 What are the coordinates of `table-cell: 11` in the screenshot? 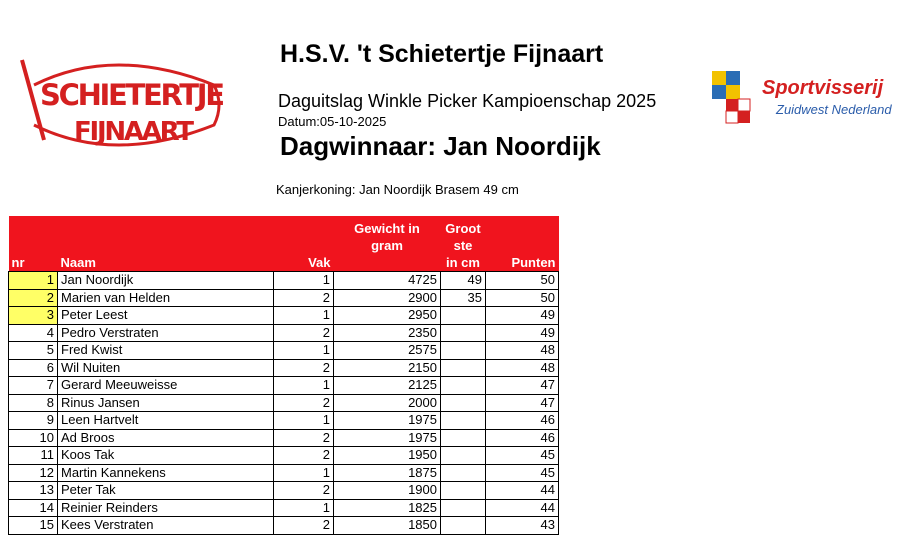 It's located at (33, 455).